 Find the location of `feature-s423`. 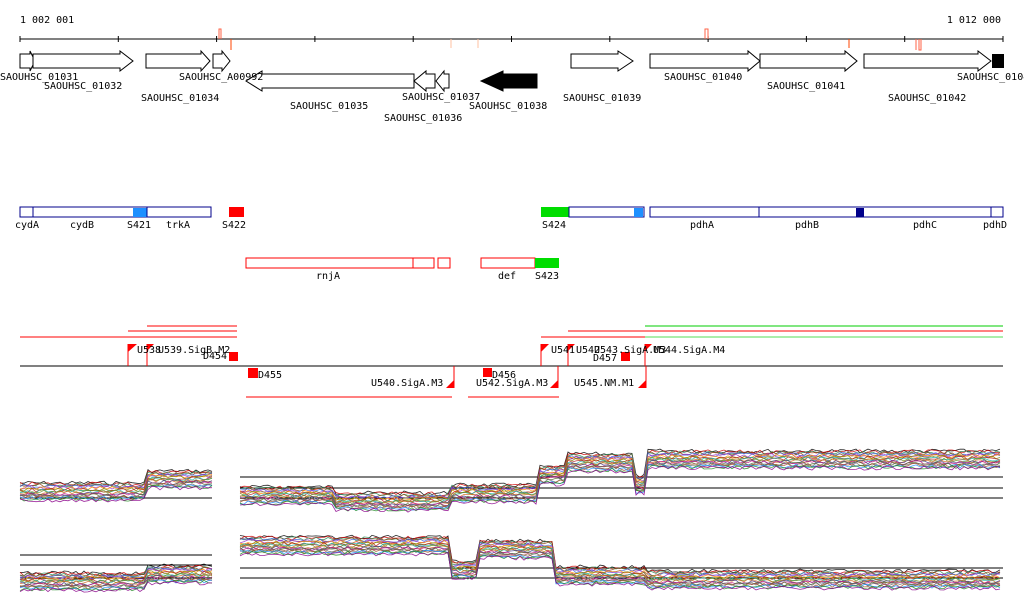

feature-s423 is located at coordinates (547, 263).